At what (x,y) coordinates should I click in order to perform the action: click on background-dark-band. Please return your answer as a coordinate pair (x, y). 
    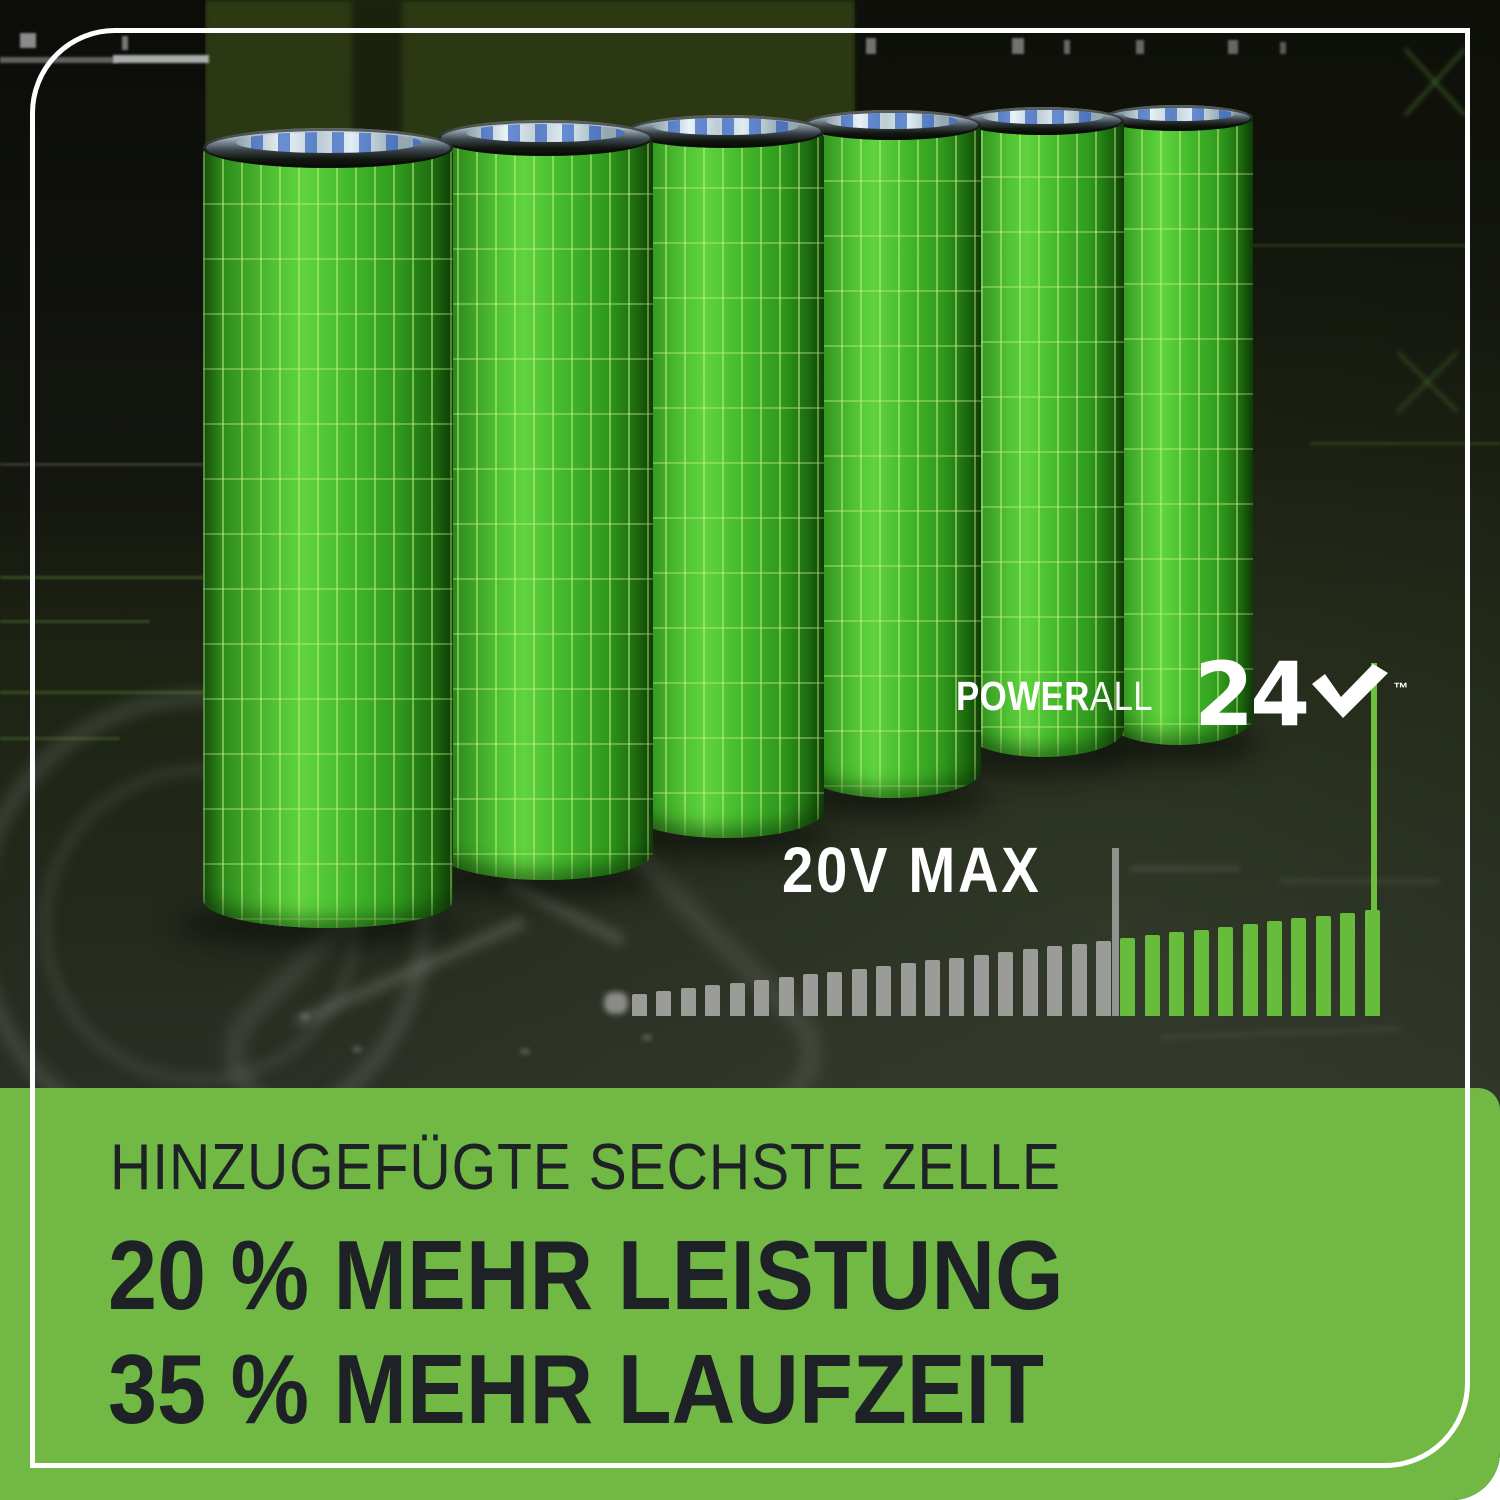
    Looking at the image, I should click on (377, 75).